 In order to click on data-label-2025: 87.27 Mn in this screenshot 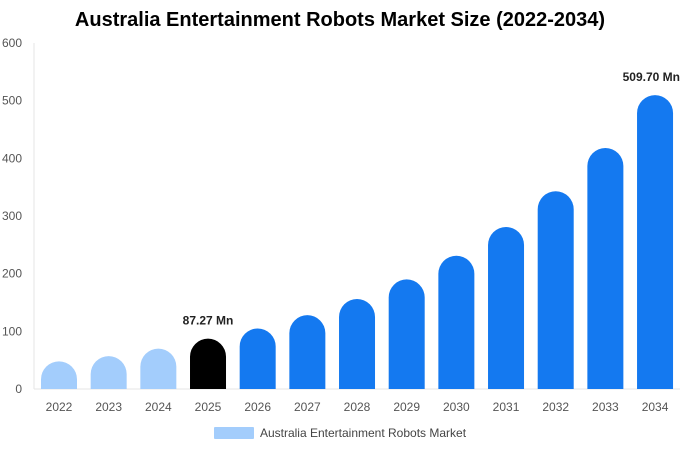, I will do `click(208, 321)`.